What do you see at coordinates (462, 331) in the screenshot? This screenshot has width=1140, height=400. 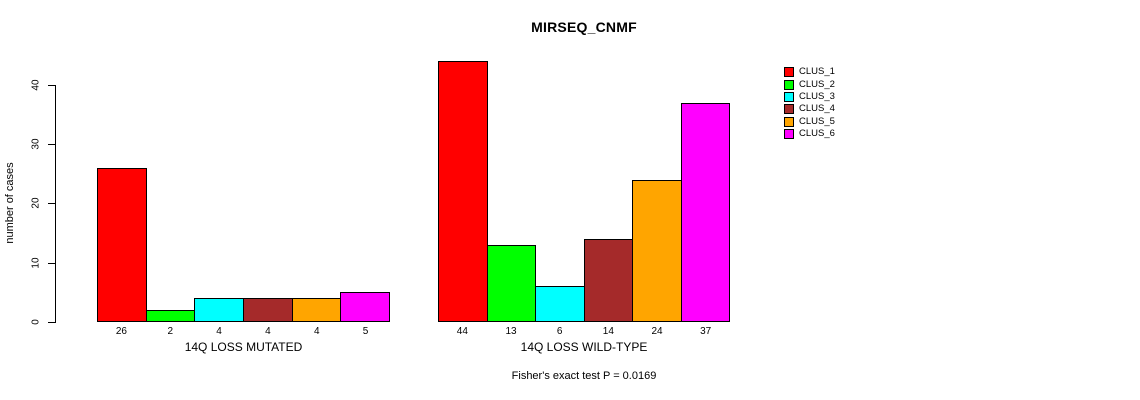 I see `bar-value-label: 44` at bounding box center [462, 331].